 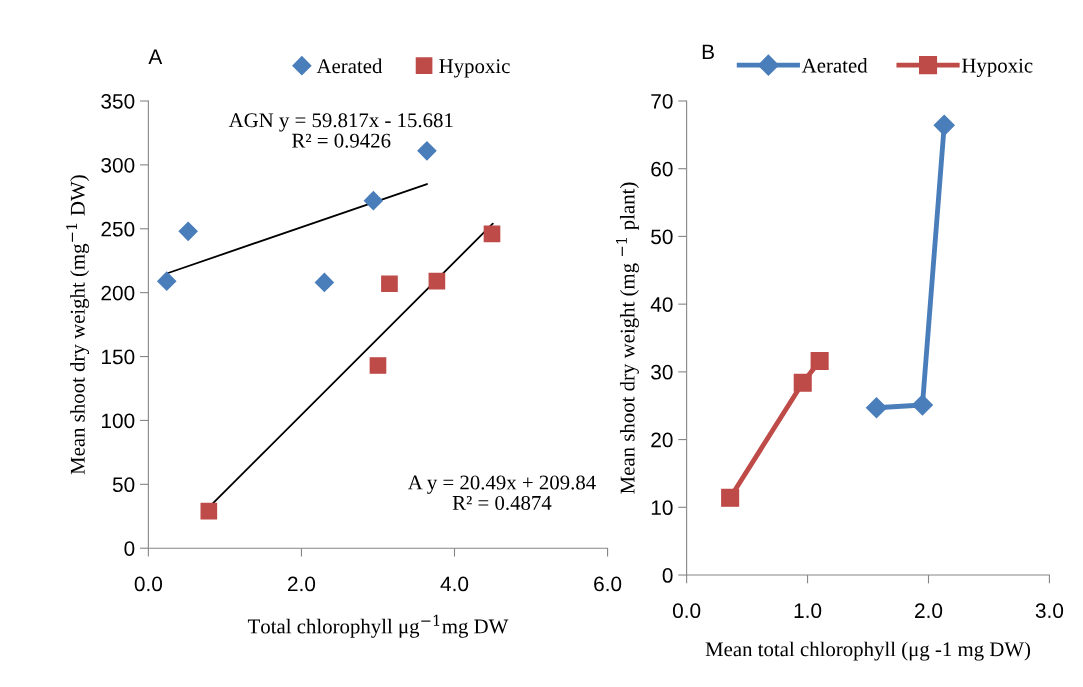 What do you see at coordinates (118, 293) in the screenshot?
I see `y-tick-label: 200` at bounding box center [118, 293].